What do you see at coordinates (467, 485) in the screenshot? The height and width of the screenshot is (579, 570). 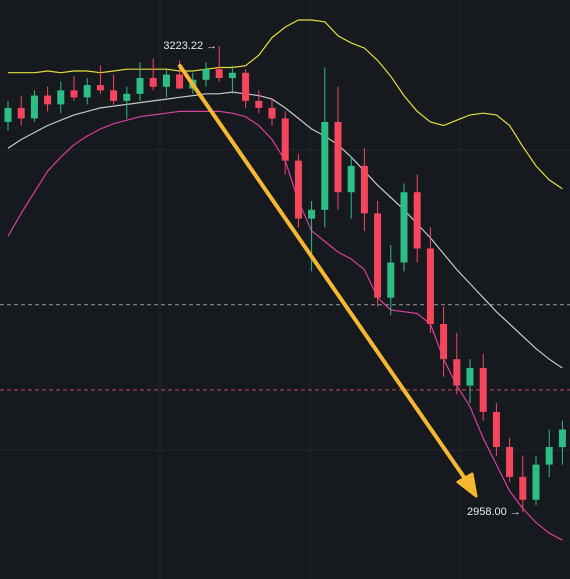 I see `arrow-head` at bounding box center [467, 485].